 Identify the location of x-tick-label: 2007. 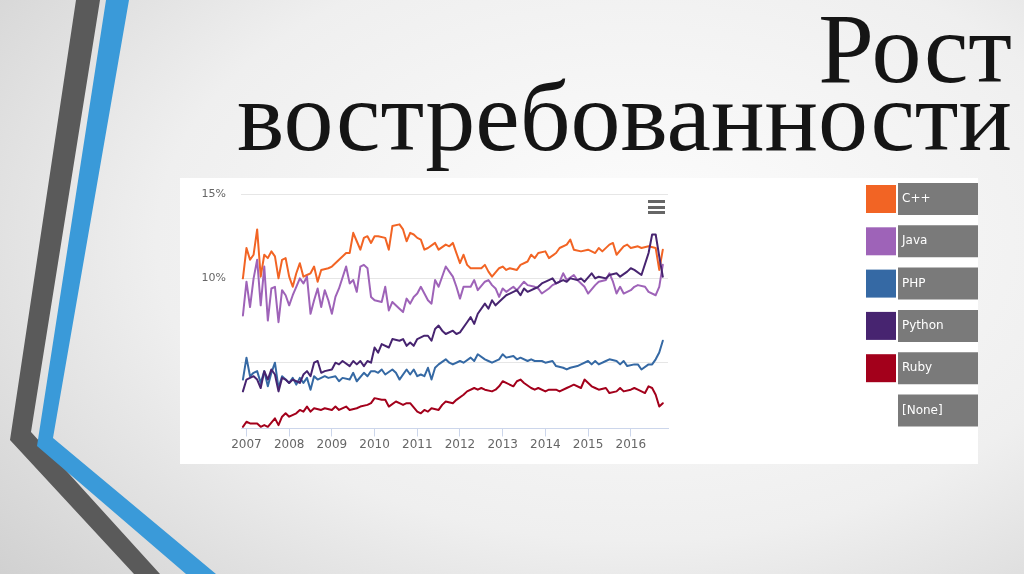
(246, 443).